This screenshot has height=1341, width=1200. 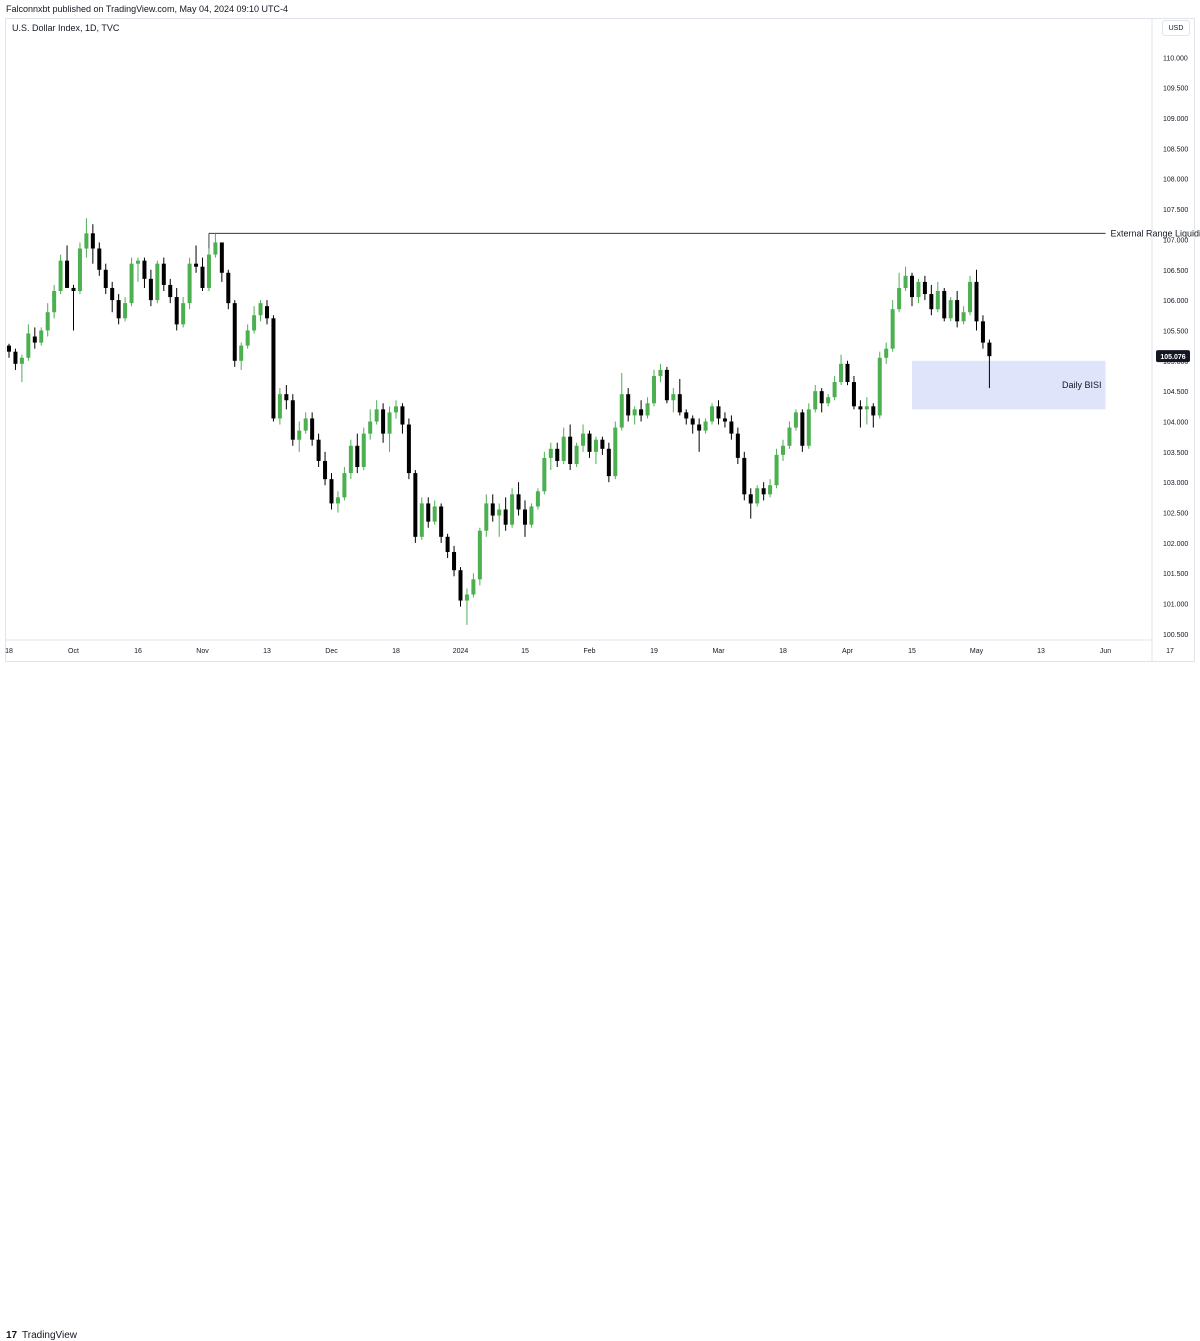 What do you see at coordinates (1175, 453) in the screenshot?
I see `price-tick-label: 103.500` at bounding box center [1175, 453].